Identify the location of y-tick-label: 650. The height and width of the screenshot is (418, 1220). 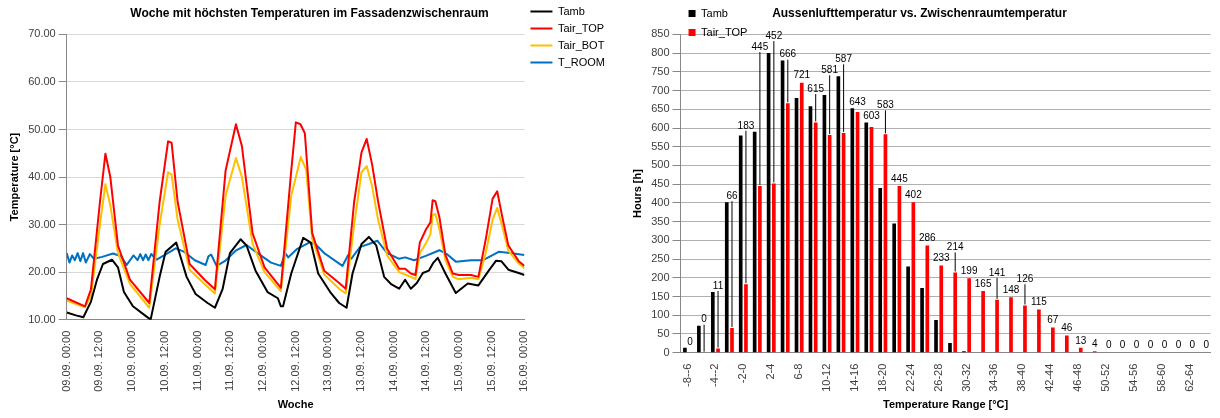
(660, 108).